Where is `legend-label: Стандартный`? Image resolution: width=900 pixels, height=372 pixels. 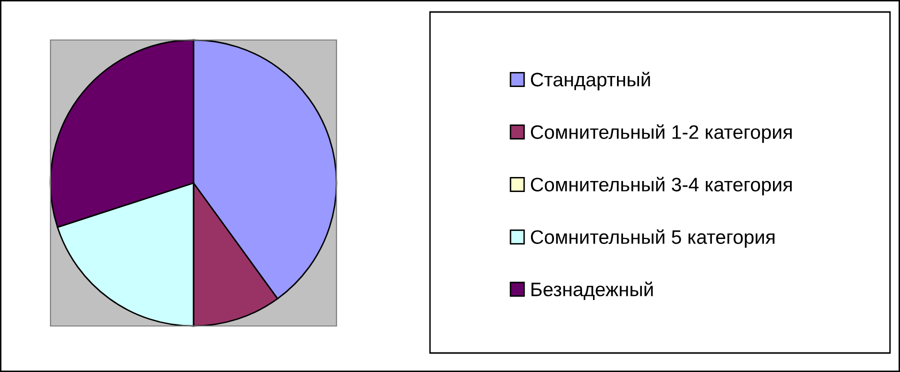 legend-label: Стандартный is located at coordinates (590, 81).